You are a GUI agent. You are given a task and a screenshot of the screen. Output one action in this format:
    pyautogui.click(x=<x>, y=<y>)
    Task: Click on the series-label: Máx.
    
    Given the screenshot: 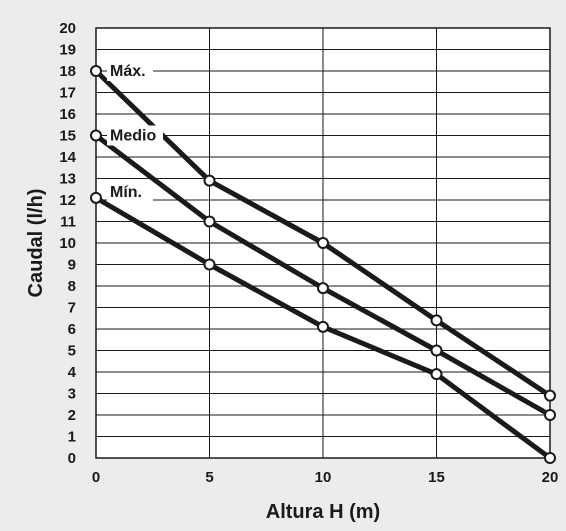 What is the action you would take?
    pyautogui.click(x=128, y=71)
    